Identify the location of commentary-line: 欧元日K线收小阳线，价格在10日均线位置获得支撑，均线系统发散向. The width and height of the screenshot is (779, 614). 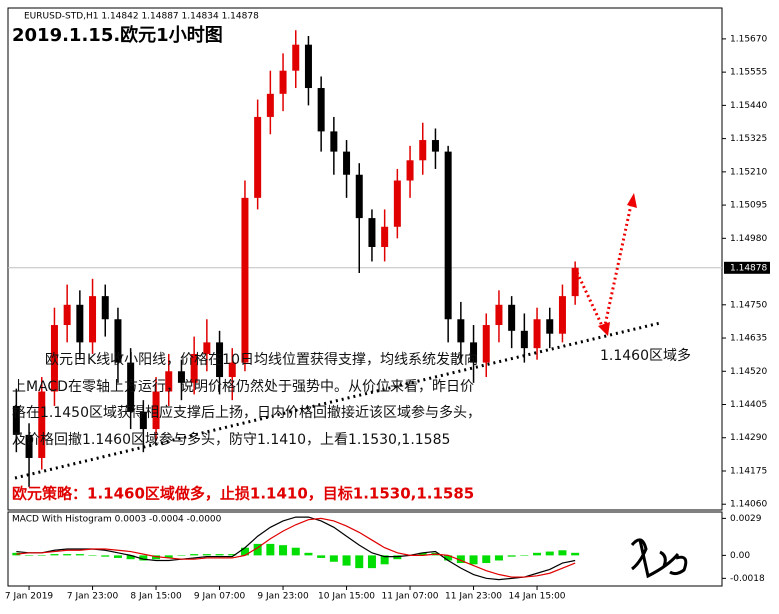
(261, 359).